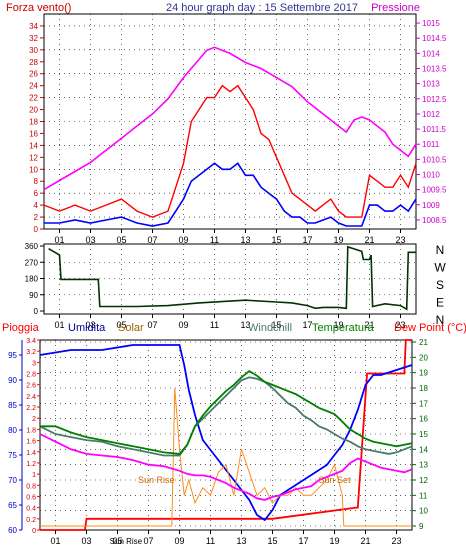 This screenshot has width=466, height=555. Describe the element at coordinates (423, 449) in the screenshot. I see `temp-tick-label: 14` at that location.